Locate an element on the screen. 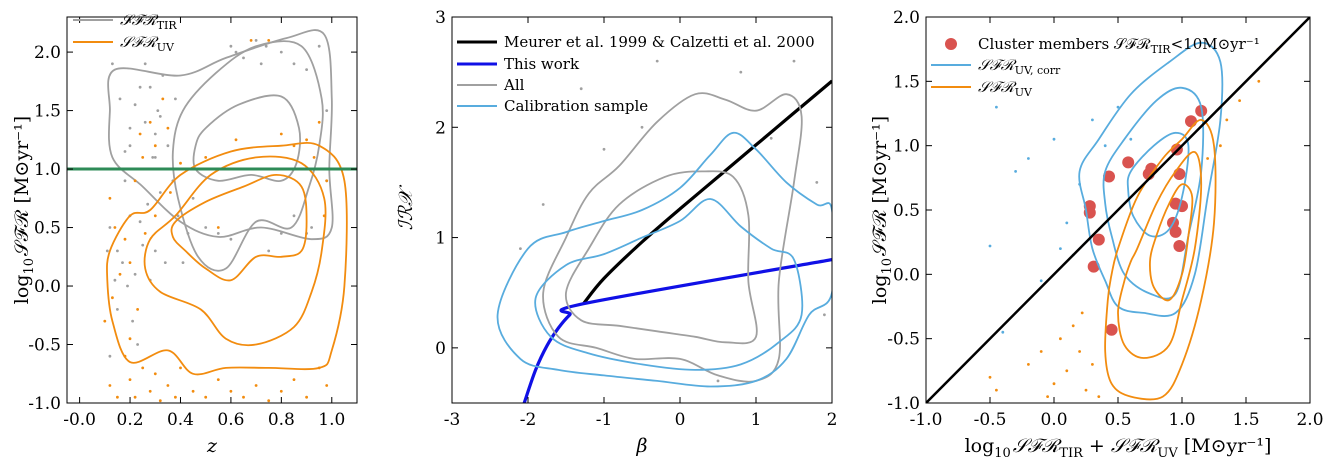 This screenshot has height=460, width=1333. x-tick-label: 0.0 is located at coordinates (1053, 420).